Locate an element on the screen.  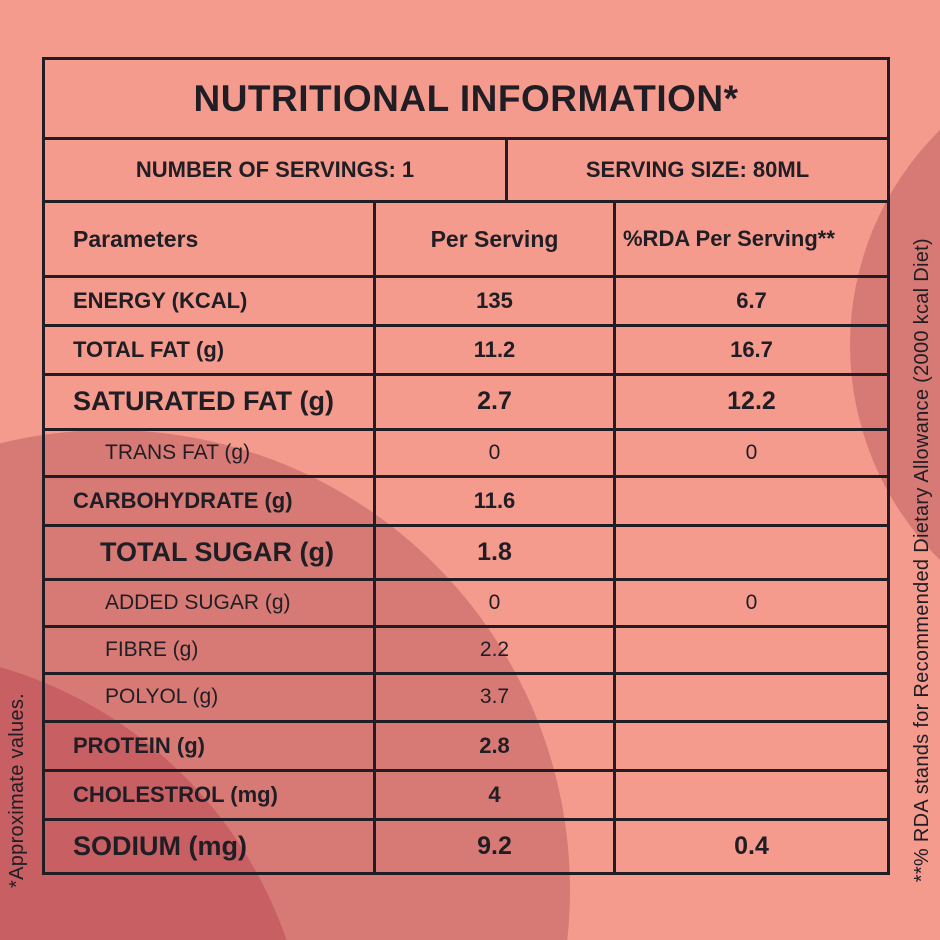
row-label: TOTAL FAT (g) is located at coordinates (149, 350).